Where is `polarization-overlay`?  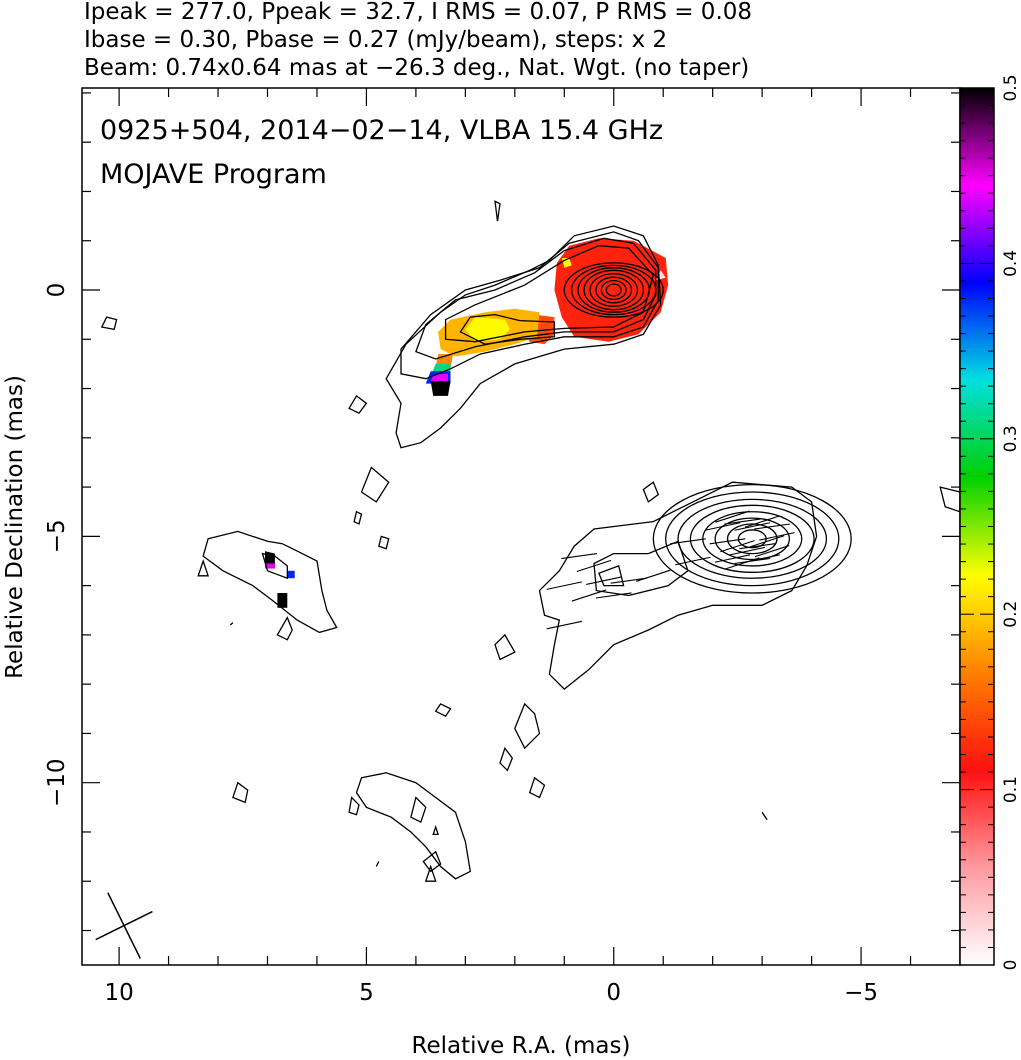
polarization-overlay is located at coordinates (467, 423).